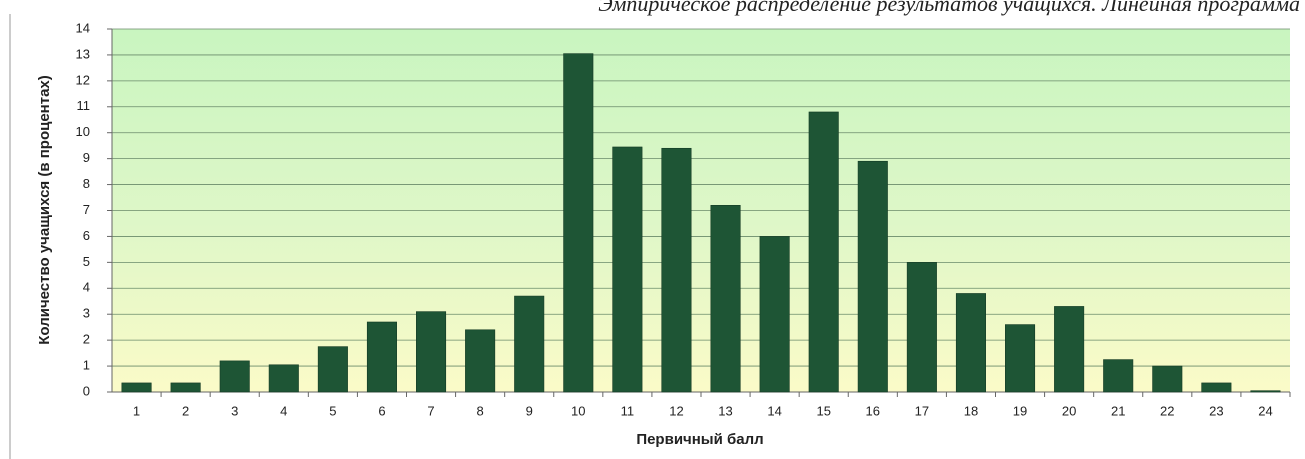 This screenshot has height=459, width=1305. What do you see at coordinates (234, 410) in the screenshot?
I see `x-tick-label: 3` at bounding box center [234, 410].